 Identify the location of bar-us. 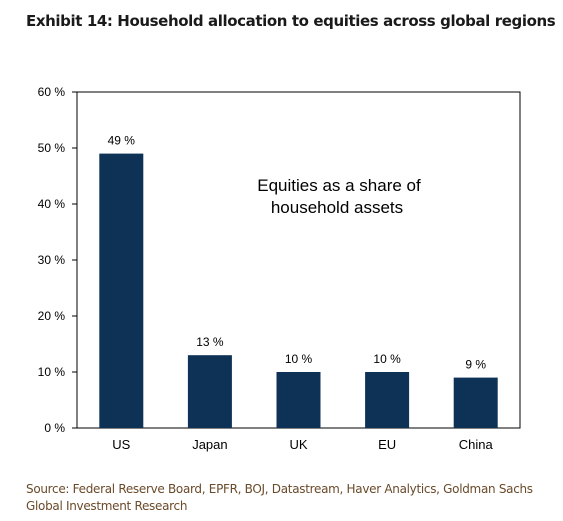
(121, 290).